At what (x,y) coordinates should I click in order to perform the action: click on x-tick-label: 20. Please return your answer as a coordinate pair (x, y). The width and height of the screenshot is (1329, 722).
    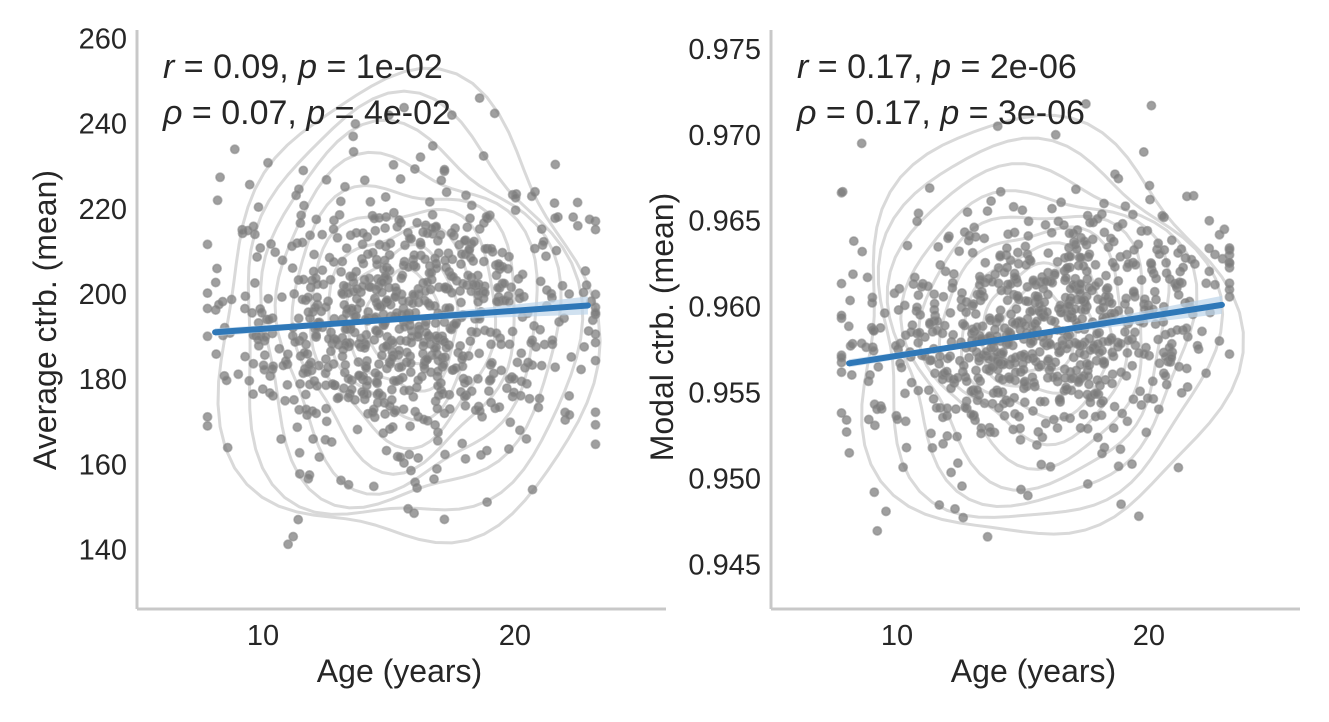
    Looking at the image, I should click on (515, 636).